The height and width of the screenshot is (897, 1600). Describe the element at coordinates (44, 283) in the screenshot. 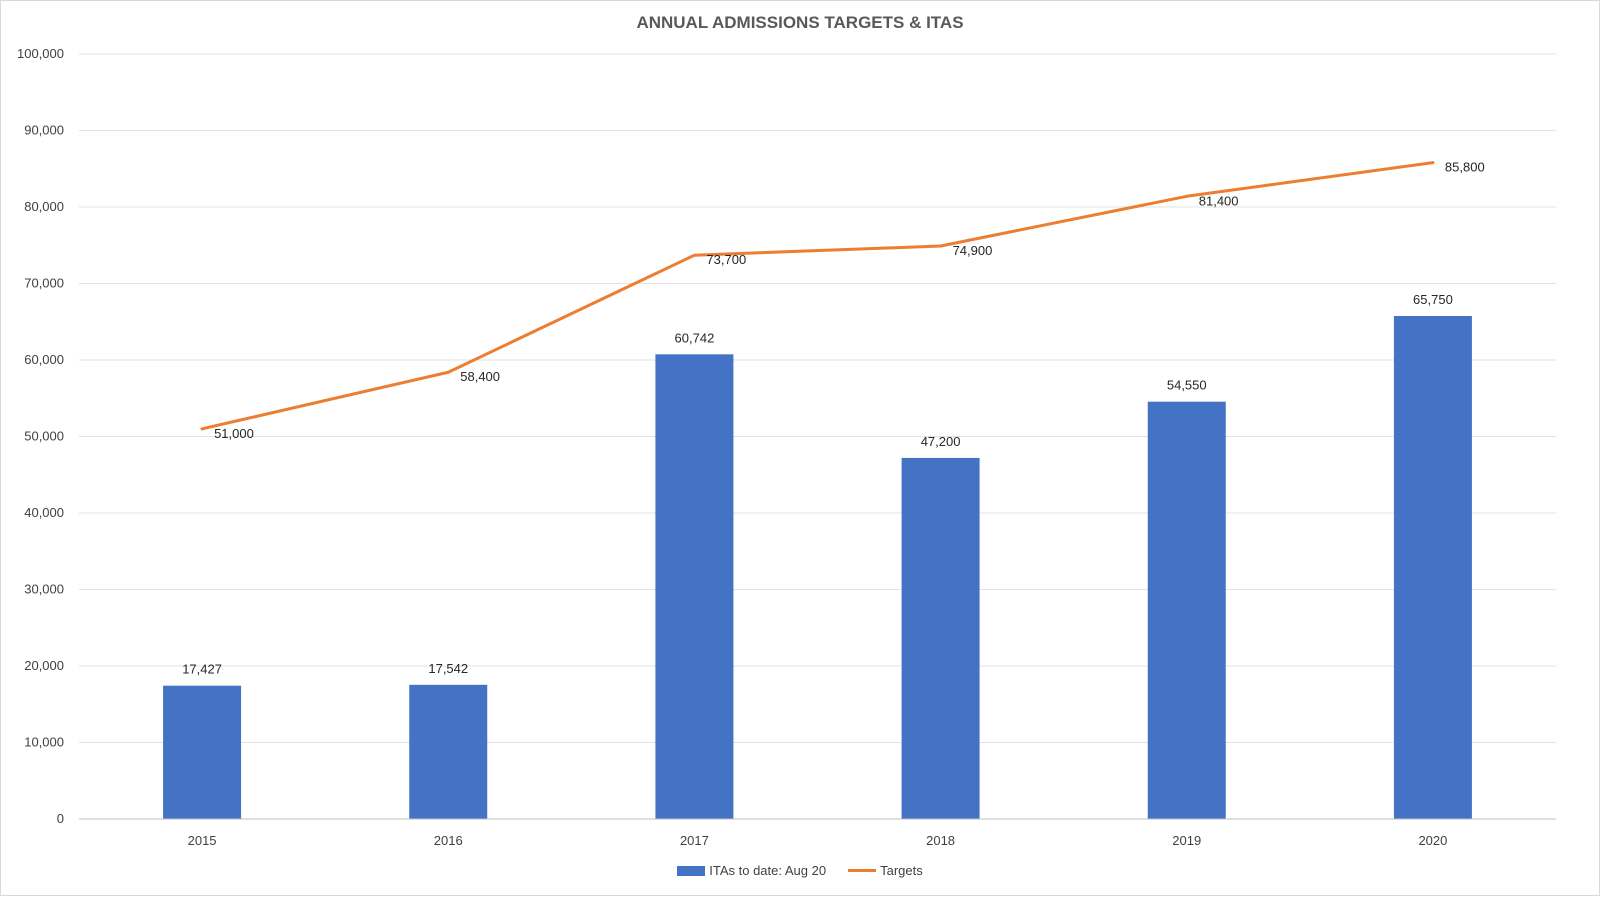

I see `y-tick-label: 70,000` at that location.